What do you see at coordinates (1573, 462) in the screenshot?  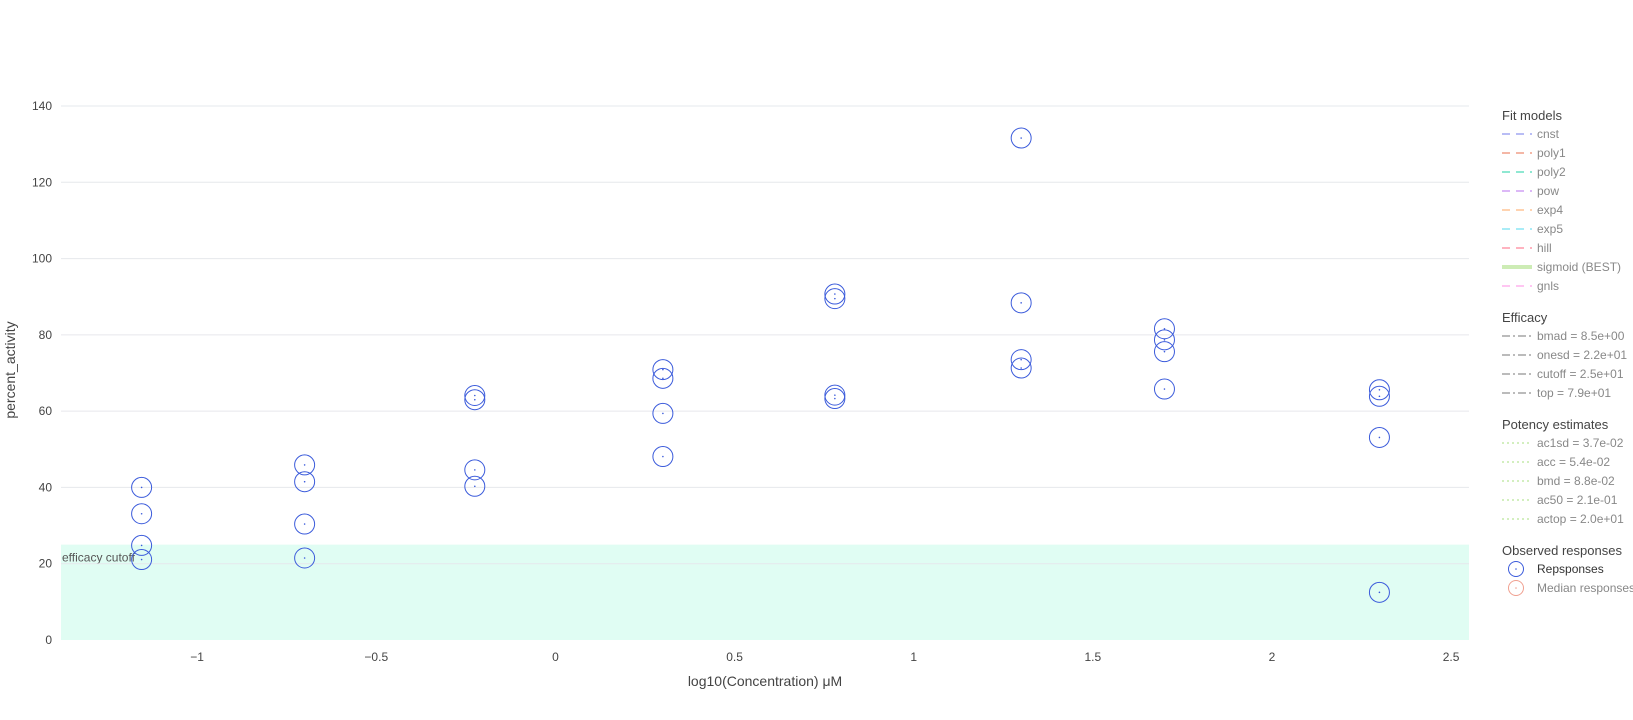 I see `legend-item-label: acc = 5.4e-02` at bounding box center [1573, 462].